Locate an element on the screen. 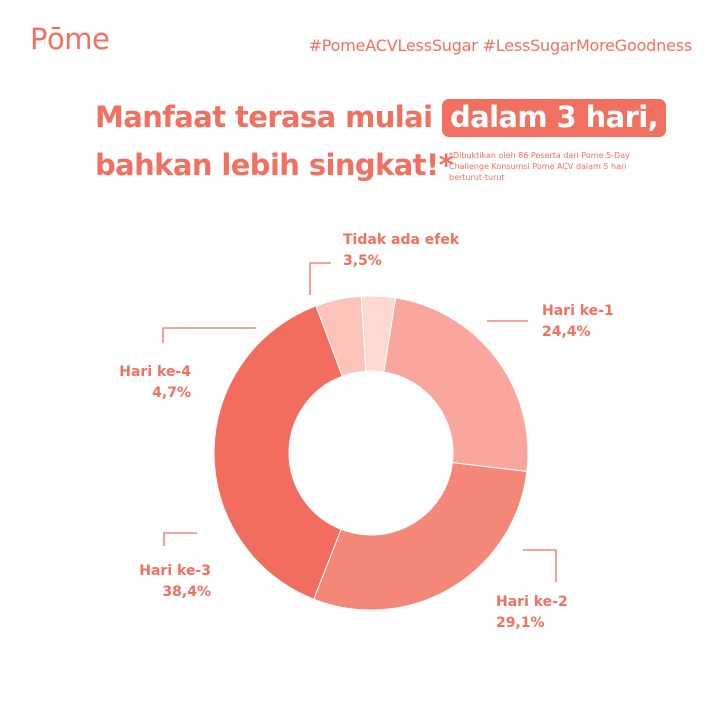  value-hari-ke-4: 4,7% is located at coordinates (171, 393).